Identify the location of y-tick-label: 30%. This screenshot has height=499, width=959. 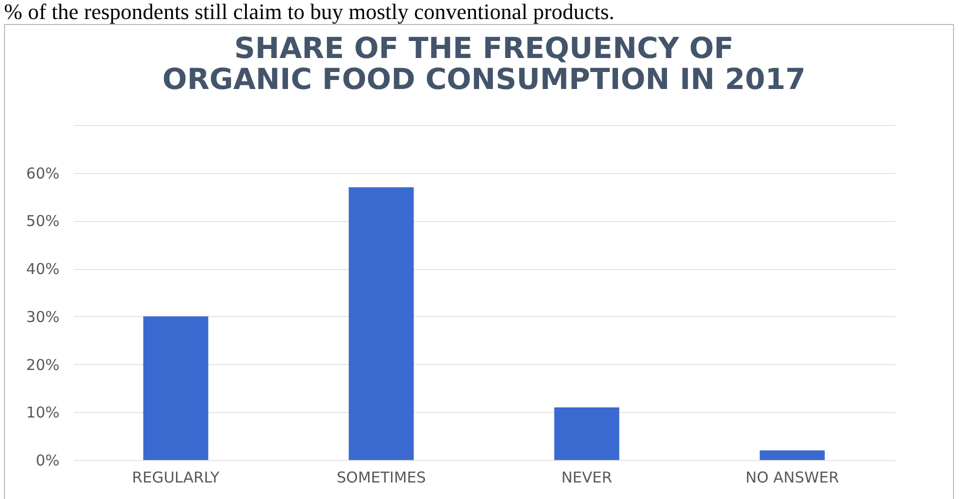
(43, 317).